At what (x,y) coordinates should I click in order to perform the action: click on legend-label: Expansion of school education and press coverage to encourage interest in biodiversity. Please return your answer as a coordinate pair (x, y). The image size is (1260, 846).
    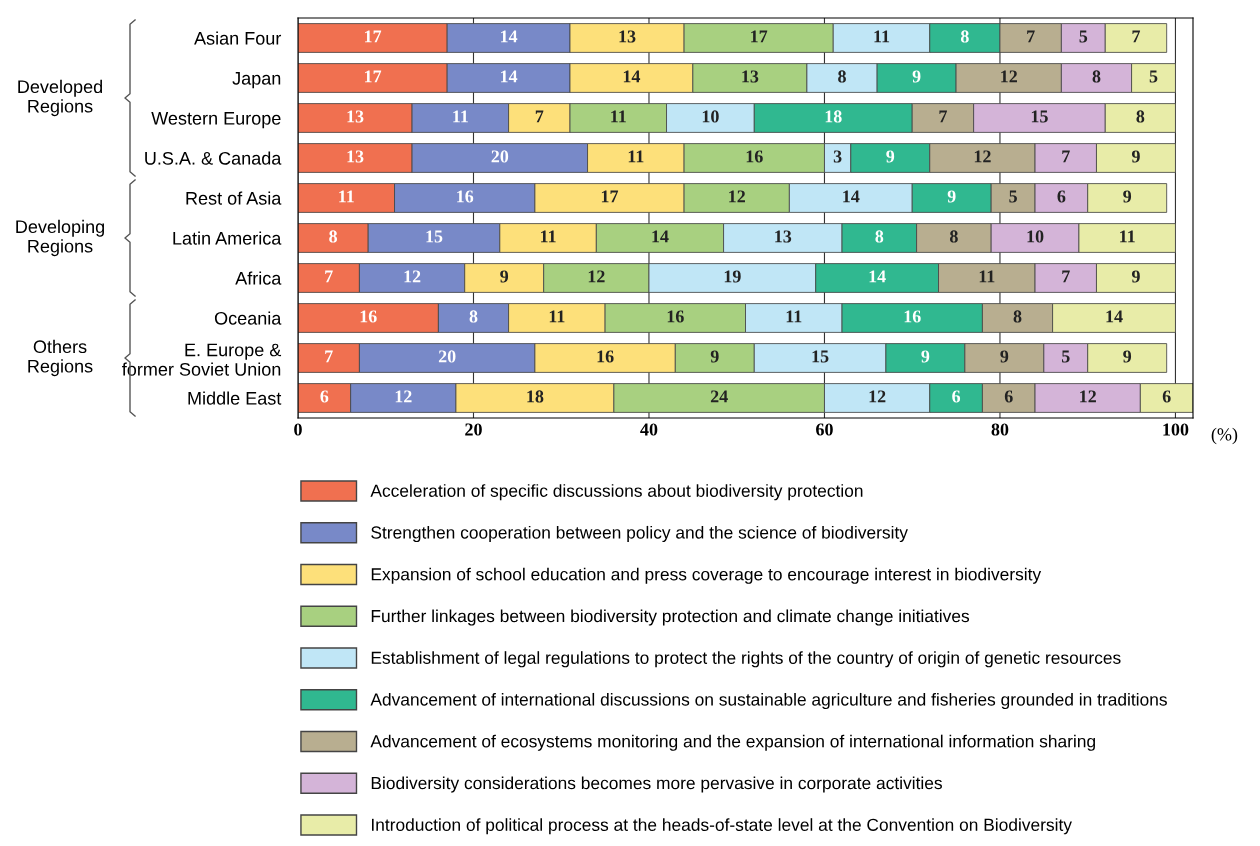
    Looking at the image, I should click on (706, 575).